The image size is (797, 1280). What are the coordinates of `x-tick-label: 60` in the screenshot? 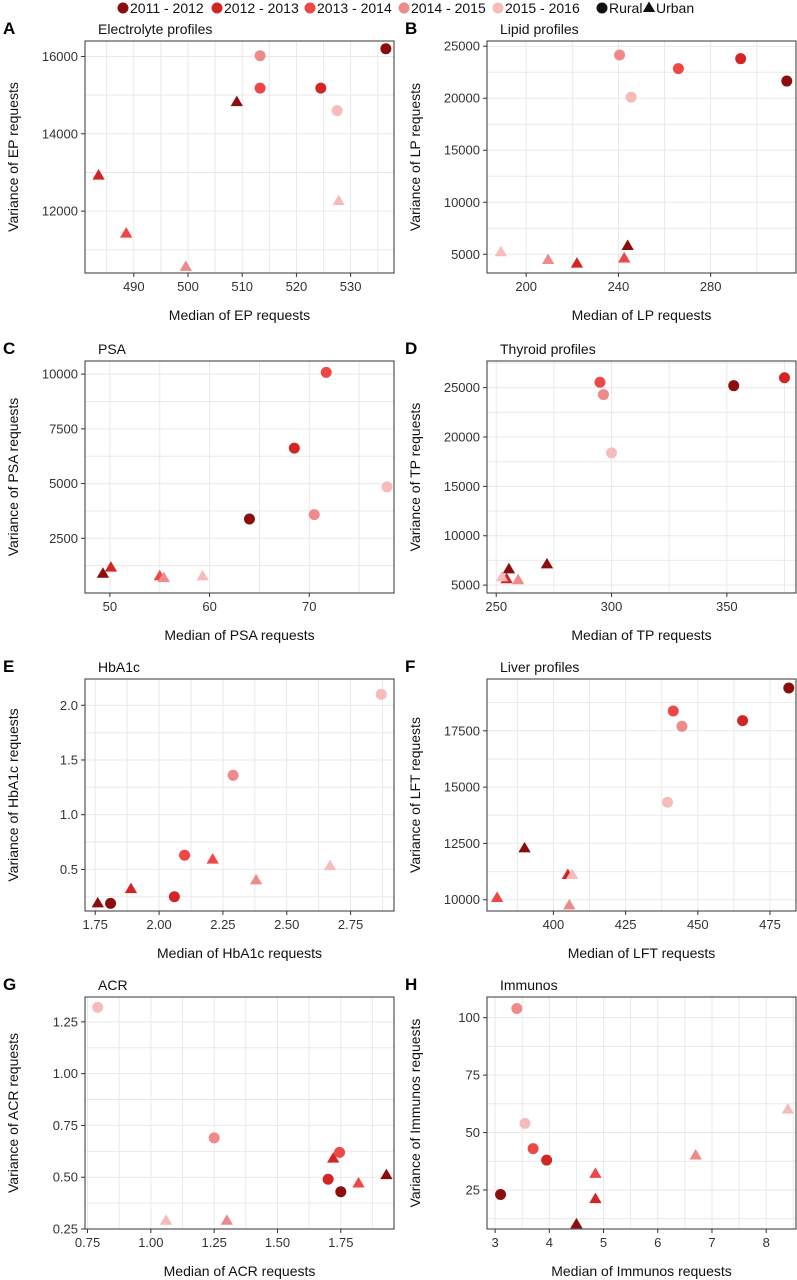 It's located at (209, 606).